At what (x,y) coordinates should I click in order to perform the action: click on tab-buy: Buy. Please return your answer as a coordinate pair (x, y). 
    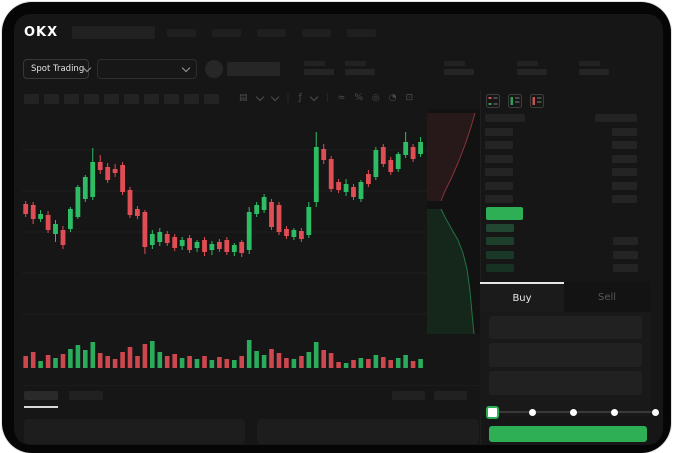
    Looking at the image, I should click on (522, 297).